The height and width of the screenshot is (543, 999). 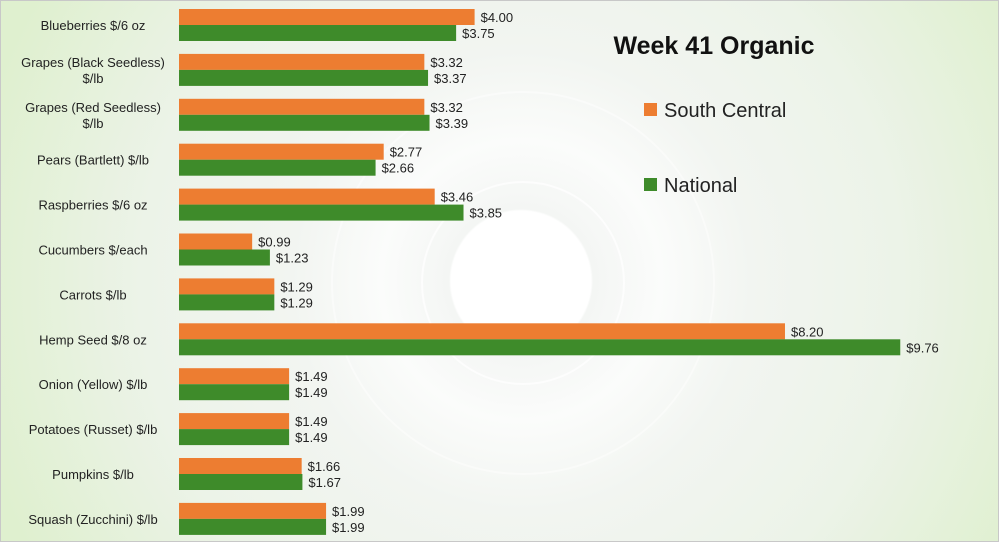 What do you see at coordinates (93, 70) in the screenshot?
I see `category-label: Grapes (Black Seedless) $/lb` at bounding box center [93, 70].